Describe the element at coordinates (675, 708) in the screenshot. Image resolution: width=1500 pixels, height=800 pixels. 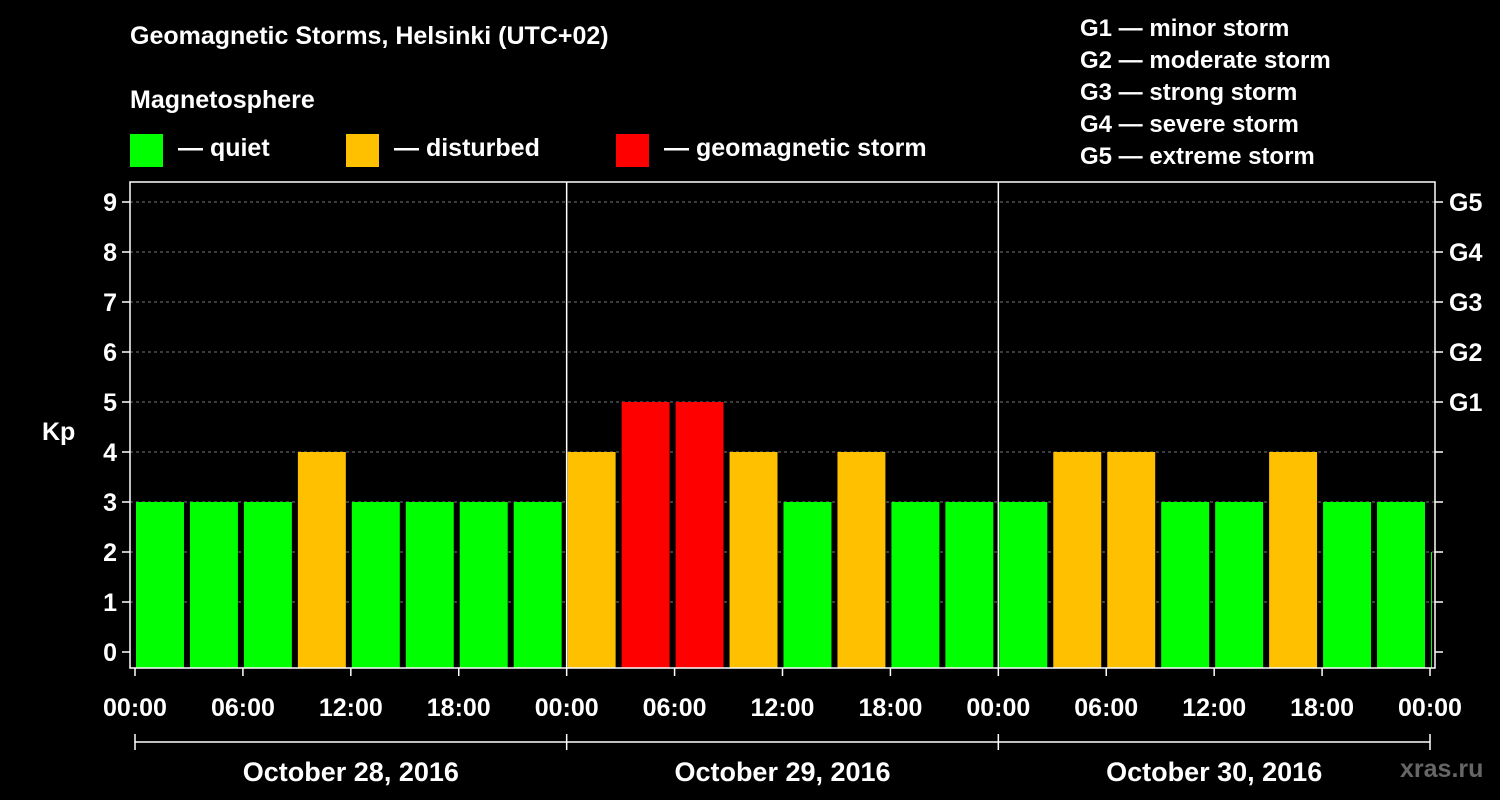
I see `xtick-label-5: 06:00` at that location.